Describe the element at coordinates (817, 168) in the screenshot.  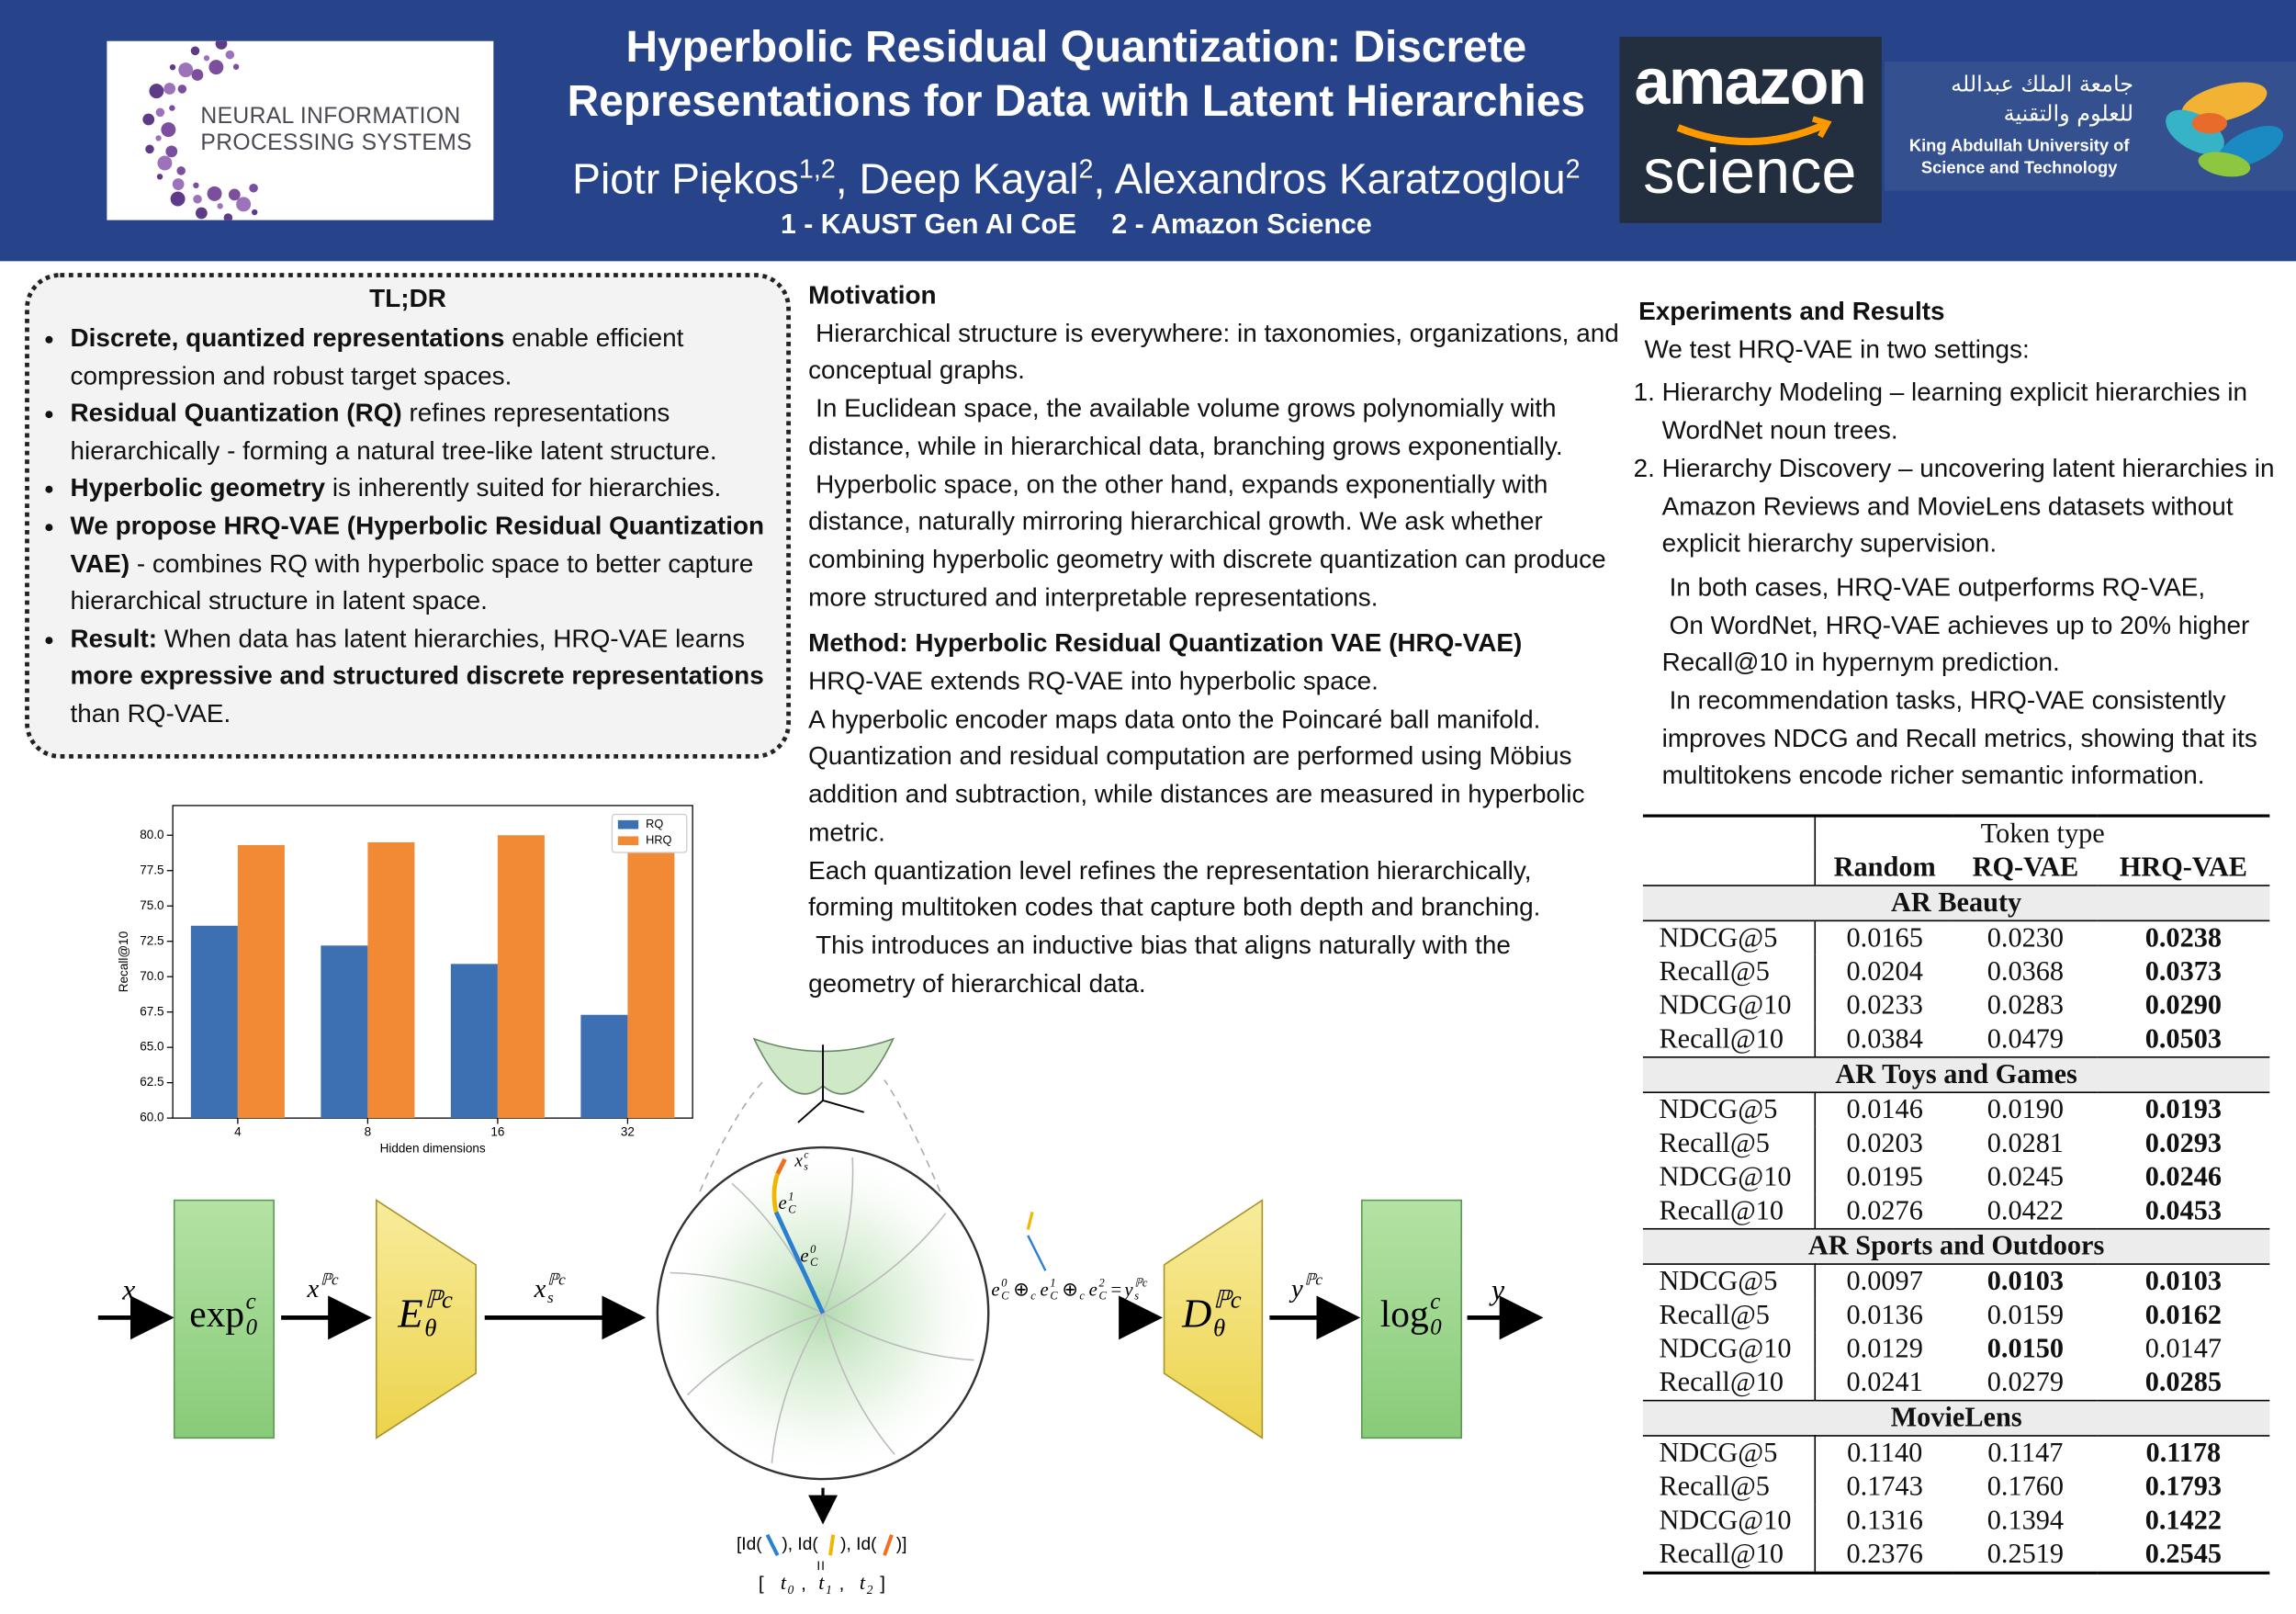
I see `author-affiliation: 1,2` at that location.